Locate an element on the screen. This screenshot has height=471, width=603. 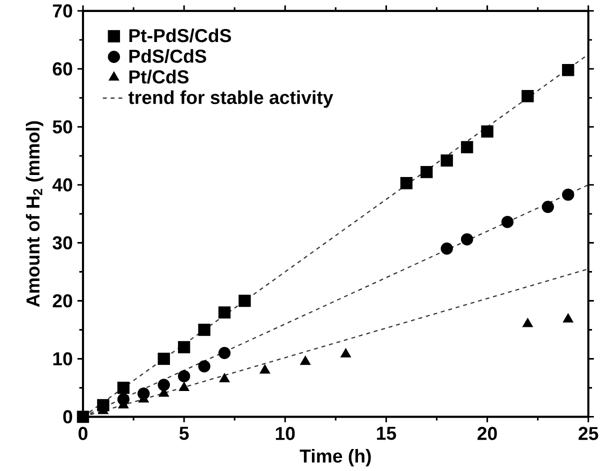
y-tick-label: 70 is located at coordinates (62, 11).